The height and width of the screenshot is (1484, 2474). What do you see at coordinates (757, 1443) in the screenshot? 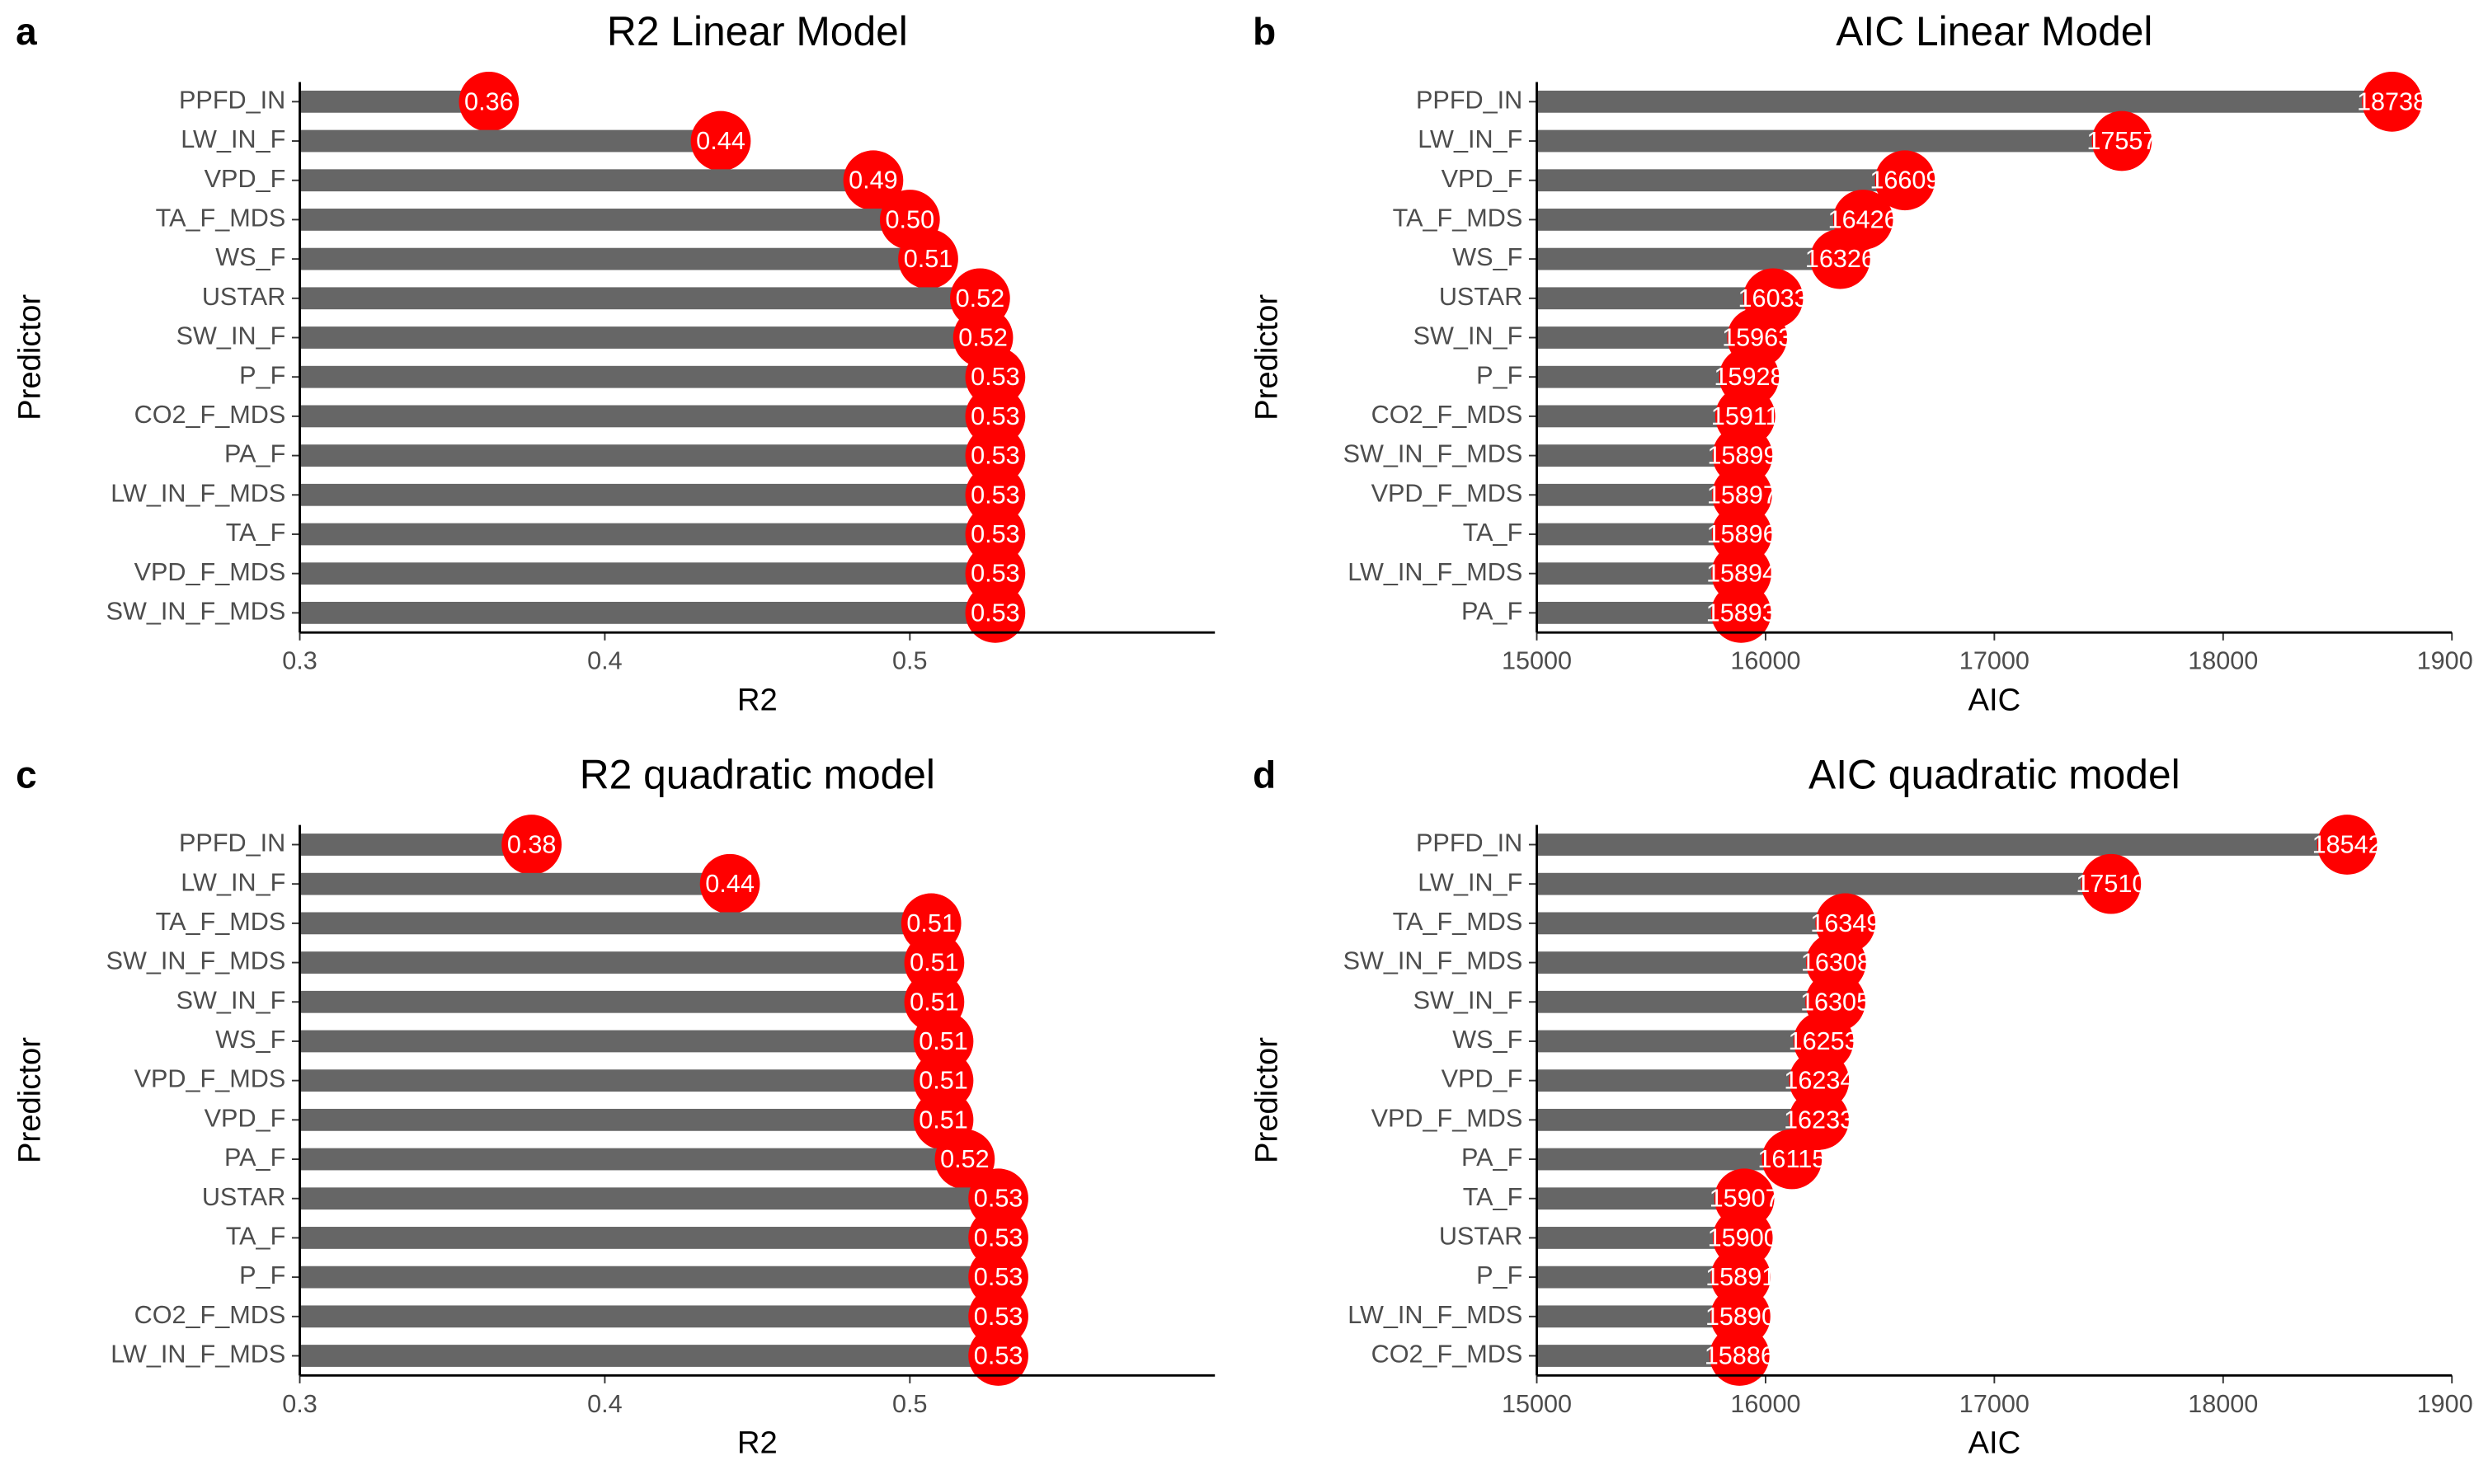
I see `x-axis-title: R2` at bounding box center [757, 1443].